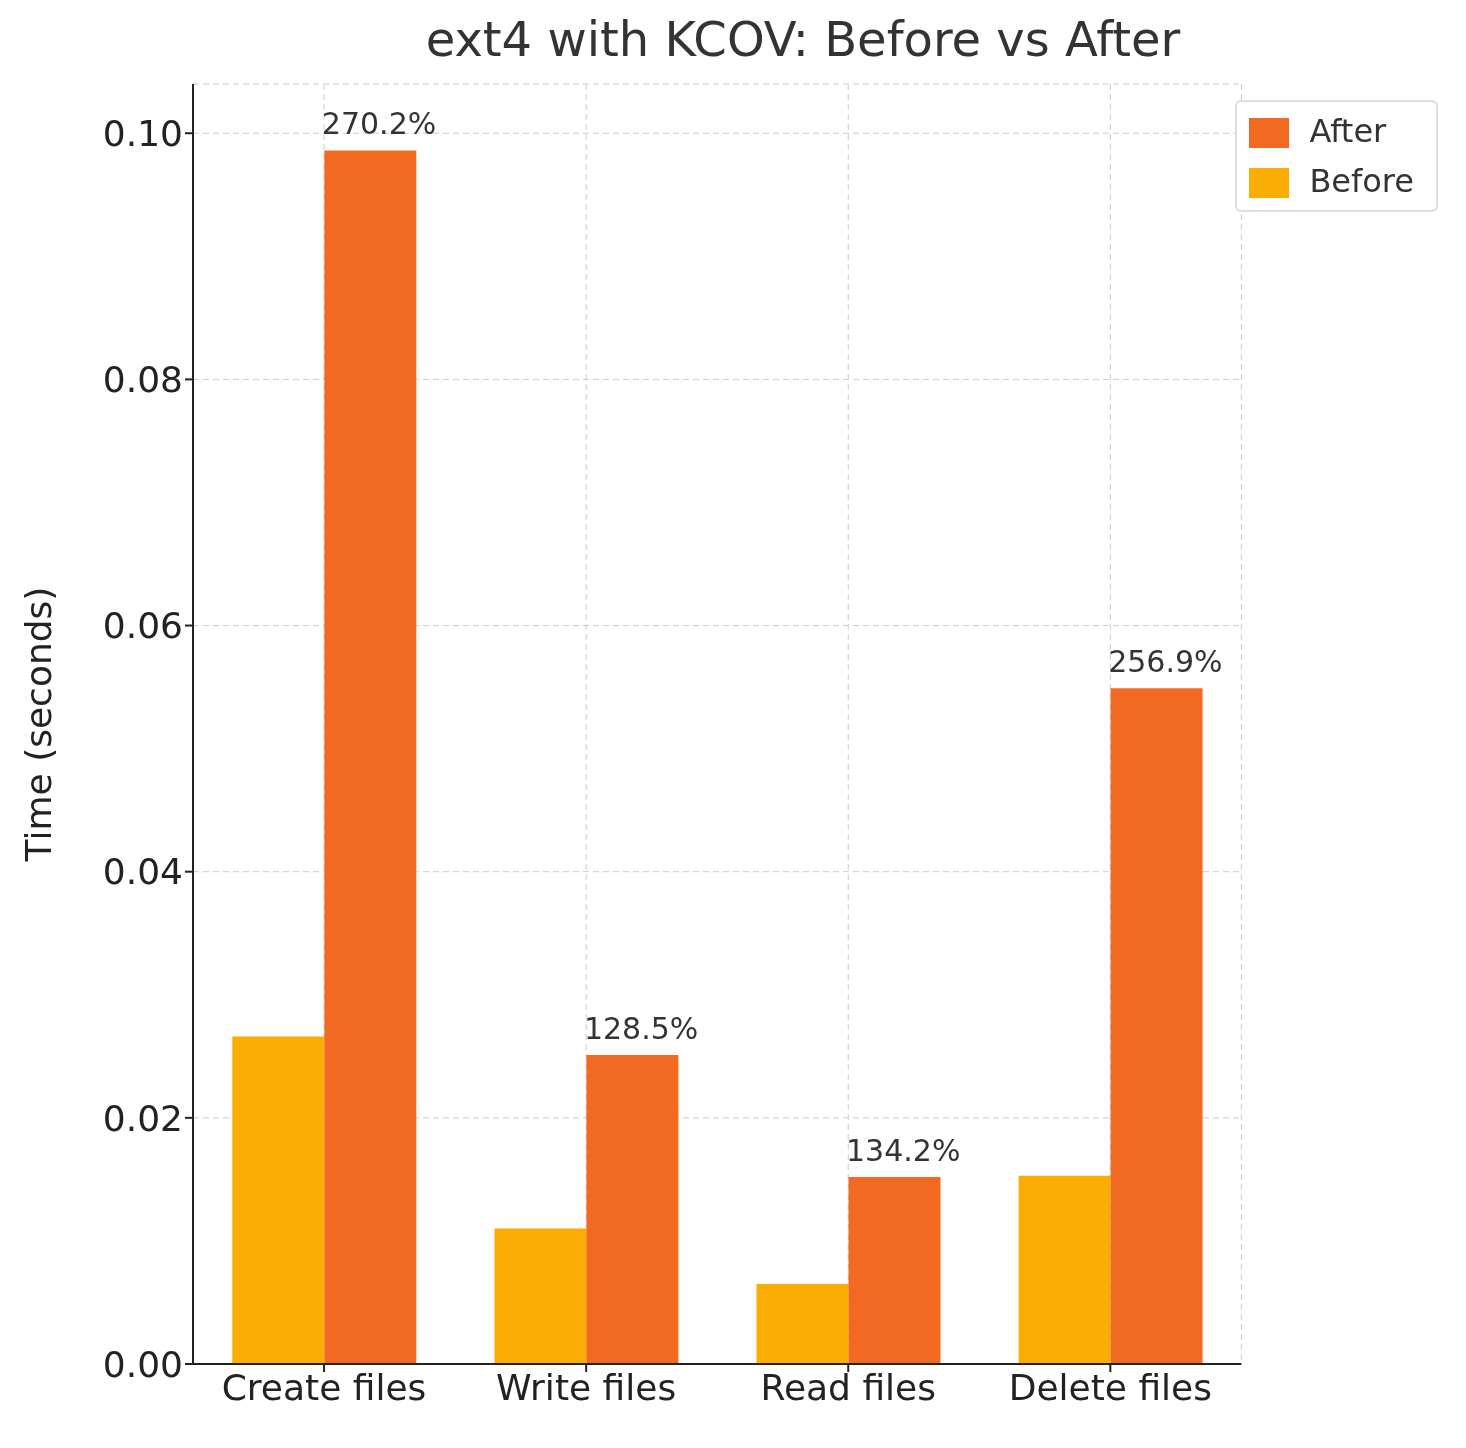  I want to click on y-tick-label: 0.02, so click(142, 1118).